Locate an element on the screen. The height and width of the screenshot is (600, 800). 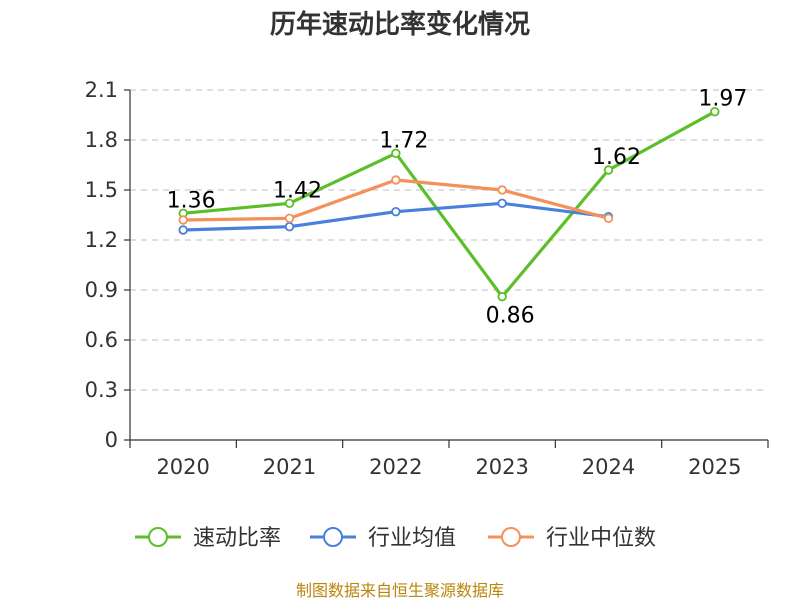
y-tick-label: 1.2 is located at coordinates (101, 240).